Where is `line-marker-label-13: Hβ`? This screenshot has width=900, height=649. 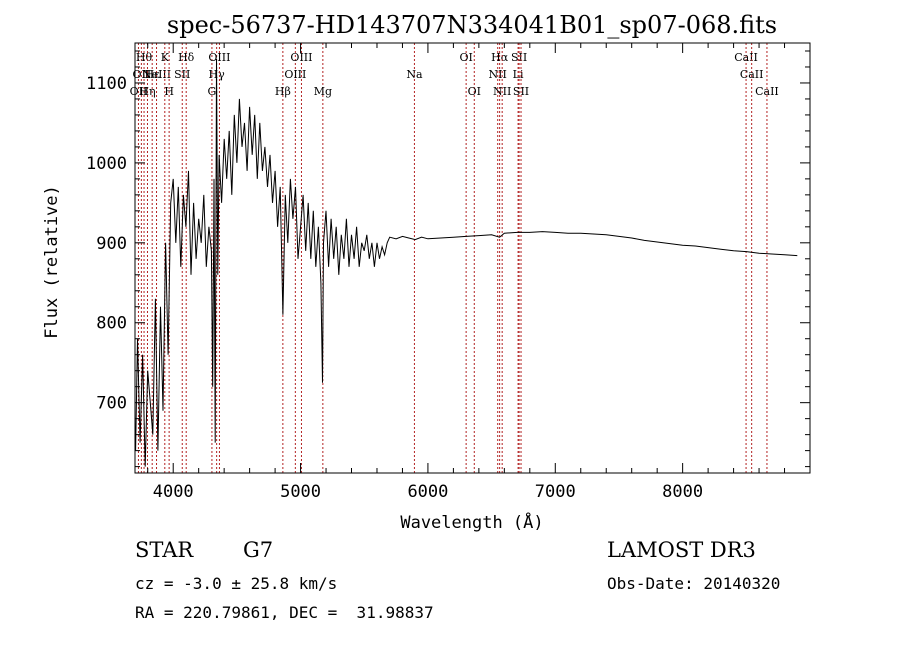
line-marker-label-13: Hβ is located at coordinates (283, 91).